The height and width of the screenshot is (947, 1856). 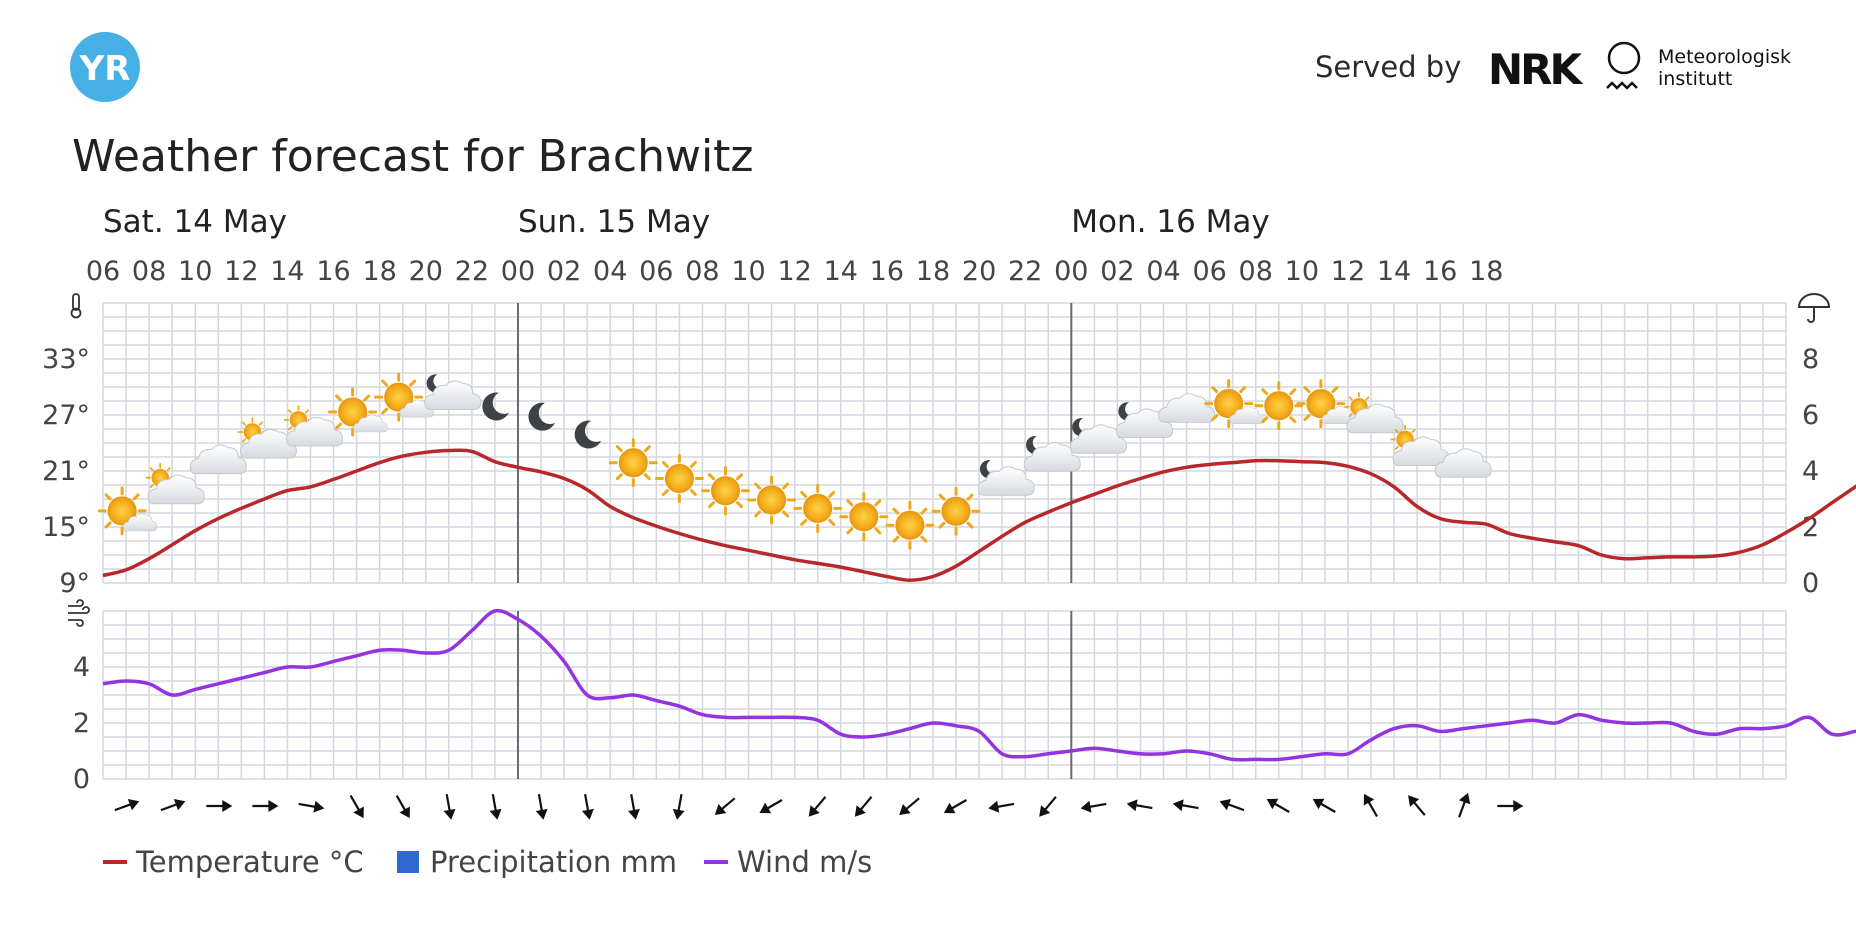 What do you see at coordinates (614, 222) in the screenshot?
I see `day-label: Sun. 15 May` at bounding box center [614, 222].